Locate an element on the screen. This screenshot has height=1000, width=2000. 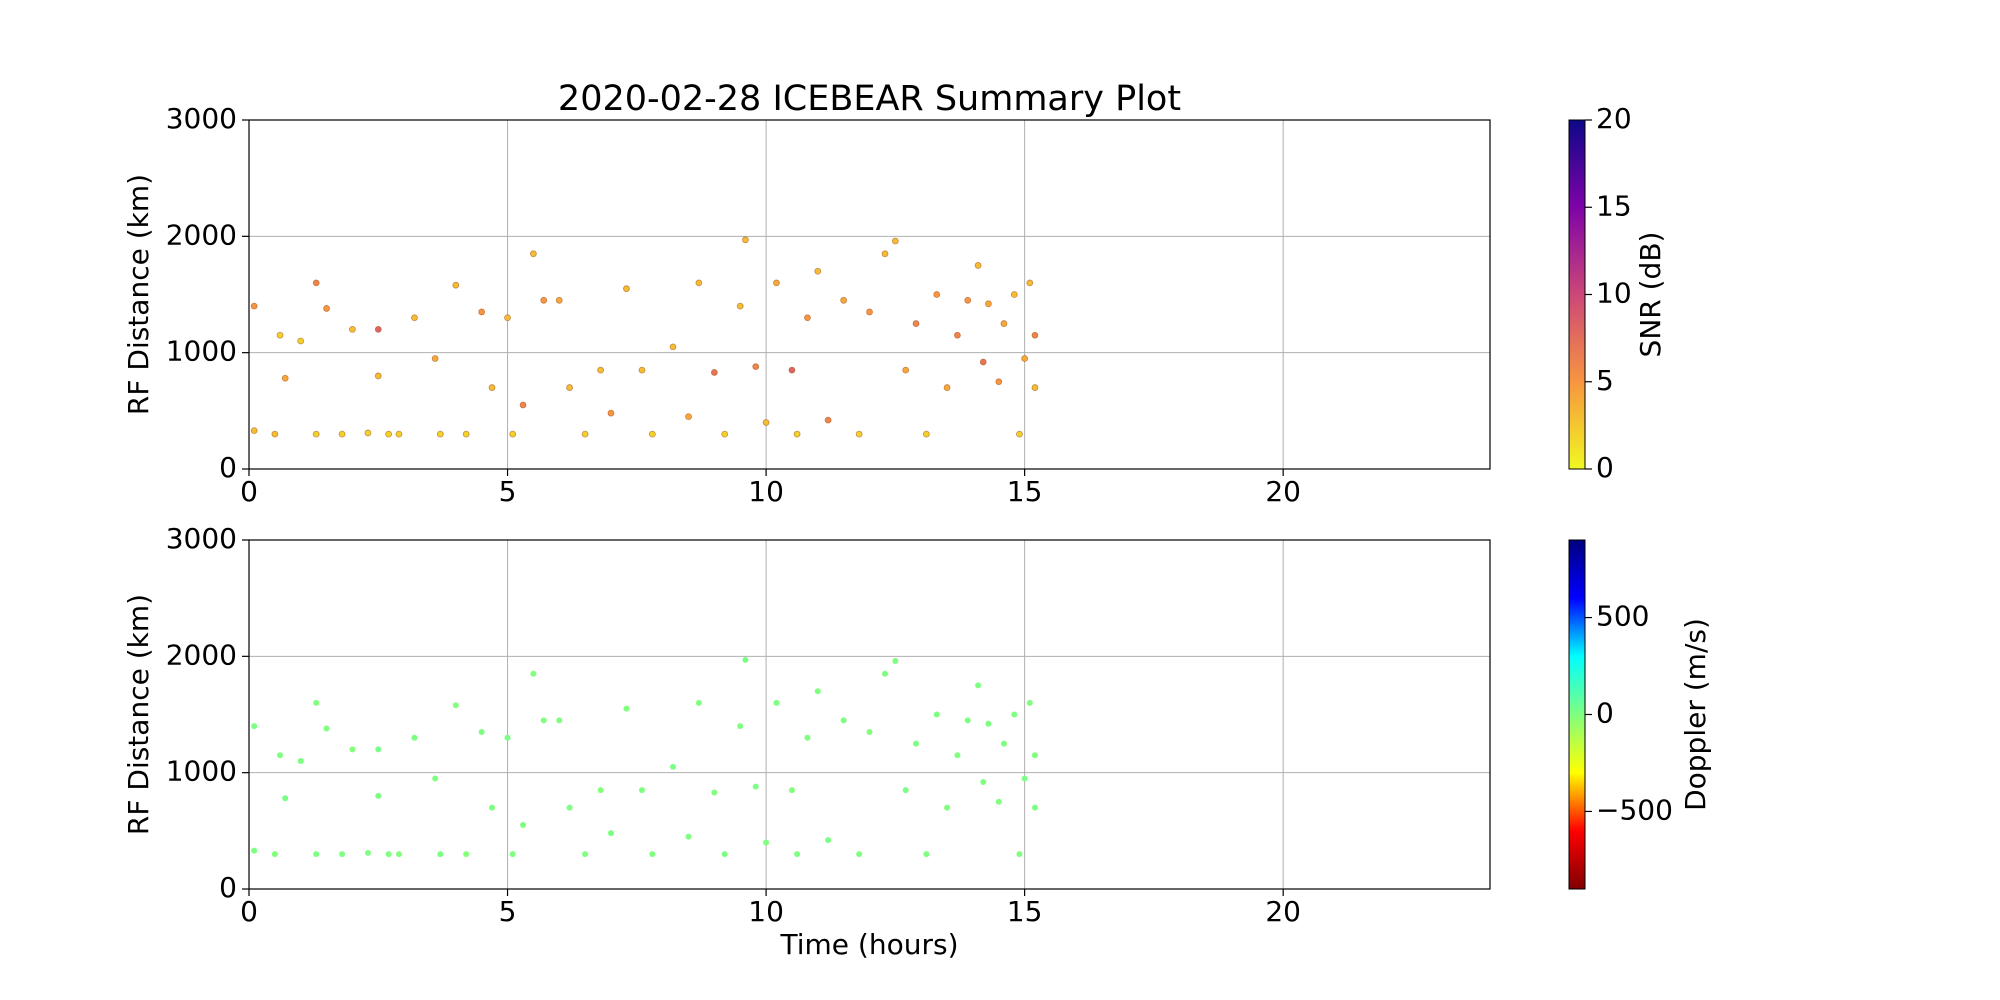
colorbar-tick-label: 10 is located at coordinates (1614, 293).